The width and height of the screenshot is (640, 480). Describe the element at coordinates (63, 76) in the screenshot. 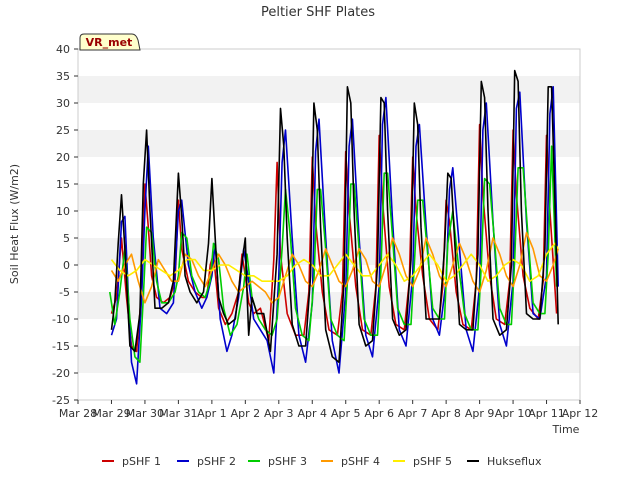

I see `y-tick-label: 35` at that location.